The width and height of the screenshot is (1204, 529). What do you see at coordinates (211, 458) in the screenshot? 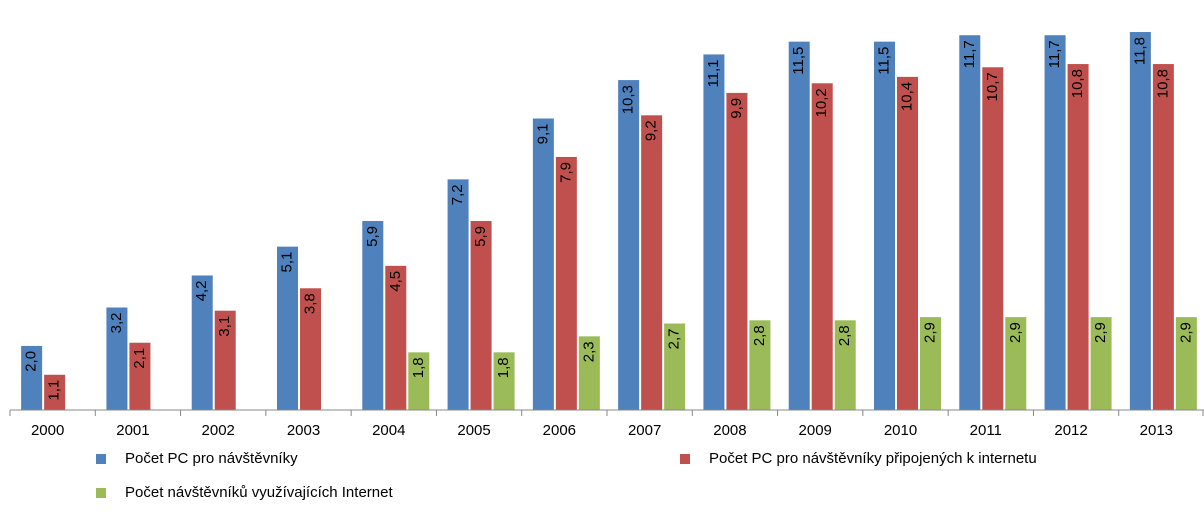
I see `legend-label: Počet PC pro návštěvníky` at bounding box center [211, 458].